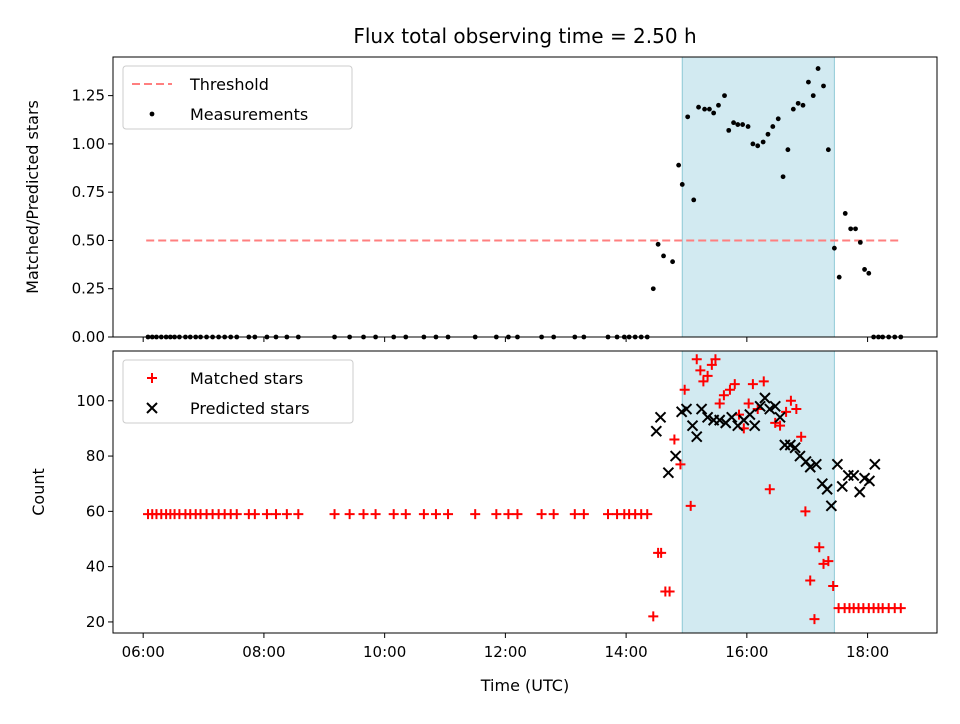  Describe the element at coordinates (88, 192) in the screenshot. I see `top-y-tick-label: 0.75` at that location.